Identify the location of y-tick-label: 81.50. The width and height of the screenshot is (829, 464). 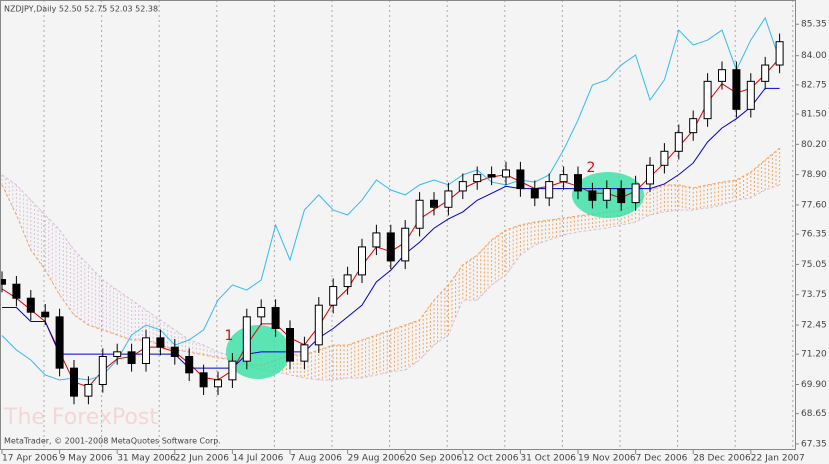
(814, 114).